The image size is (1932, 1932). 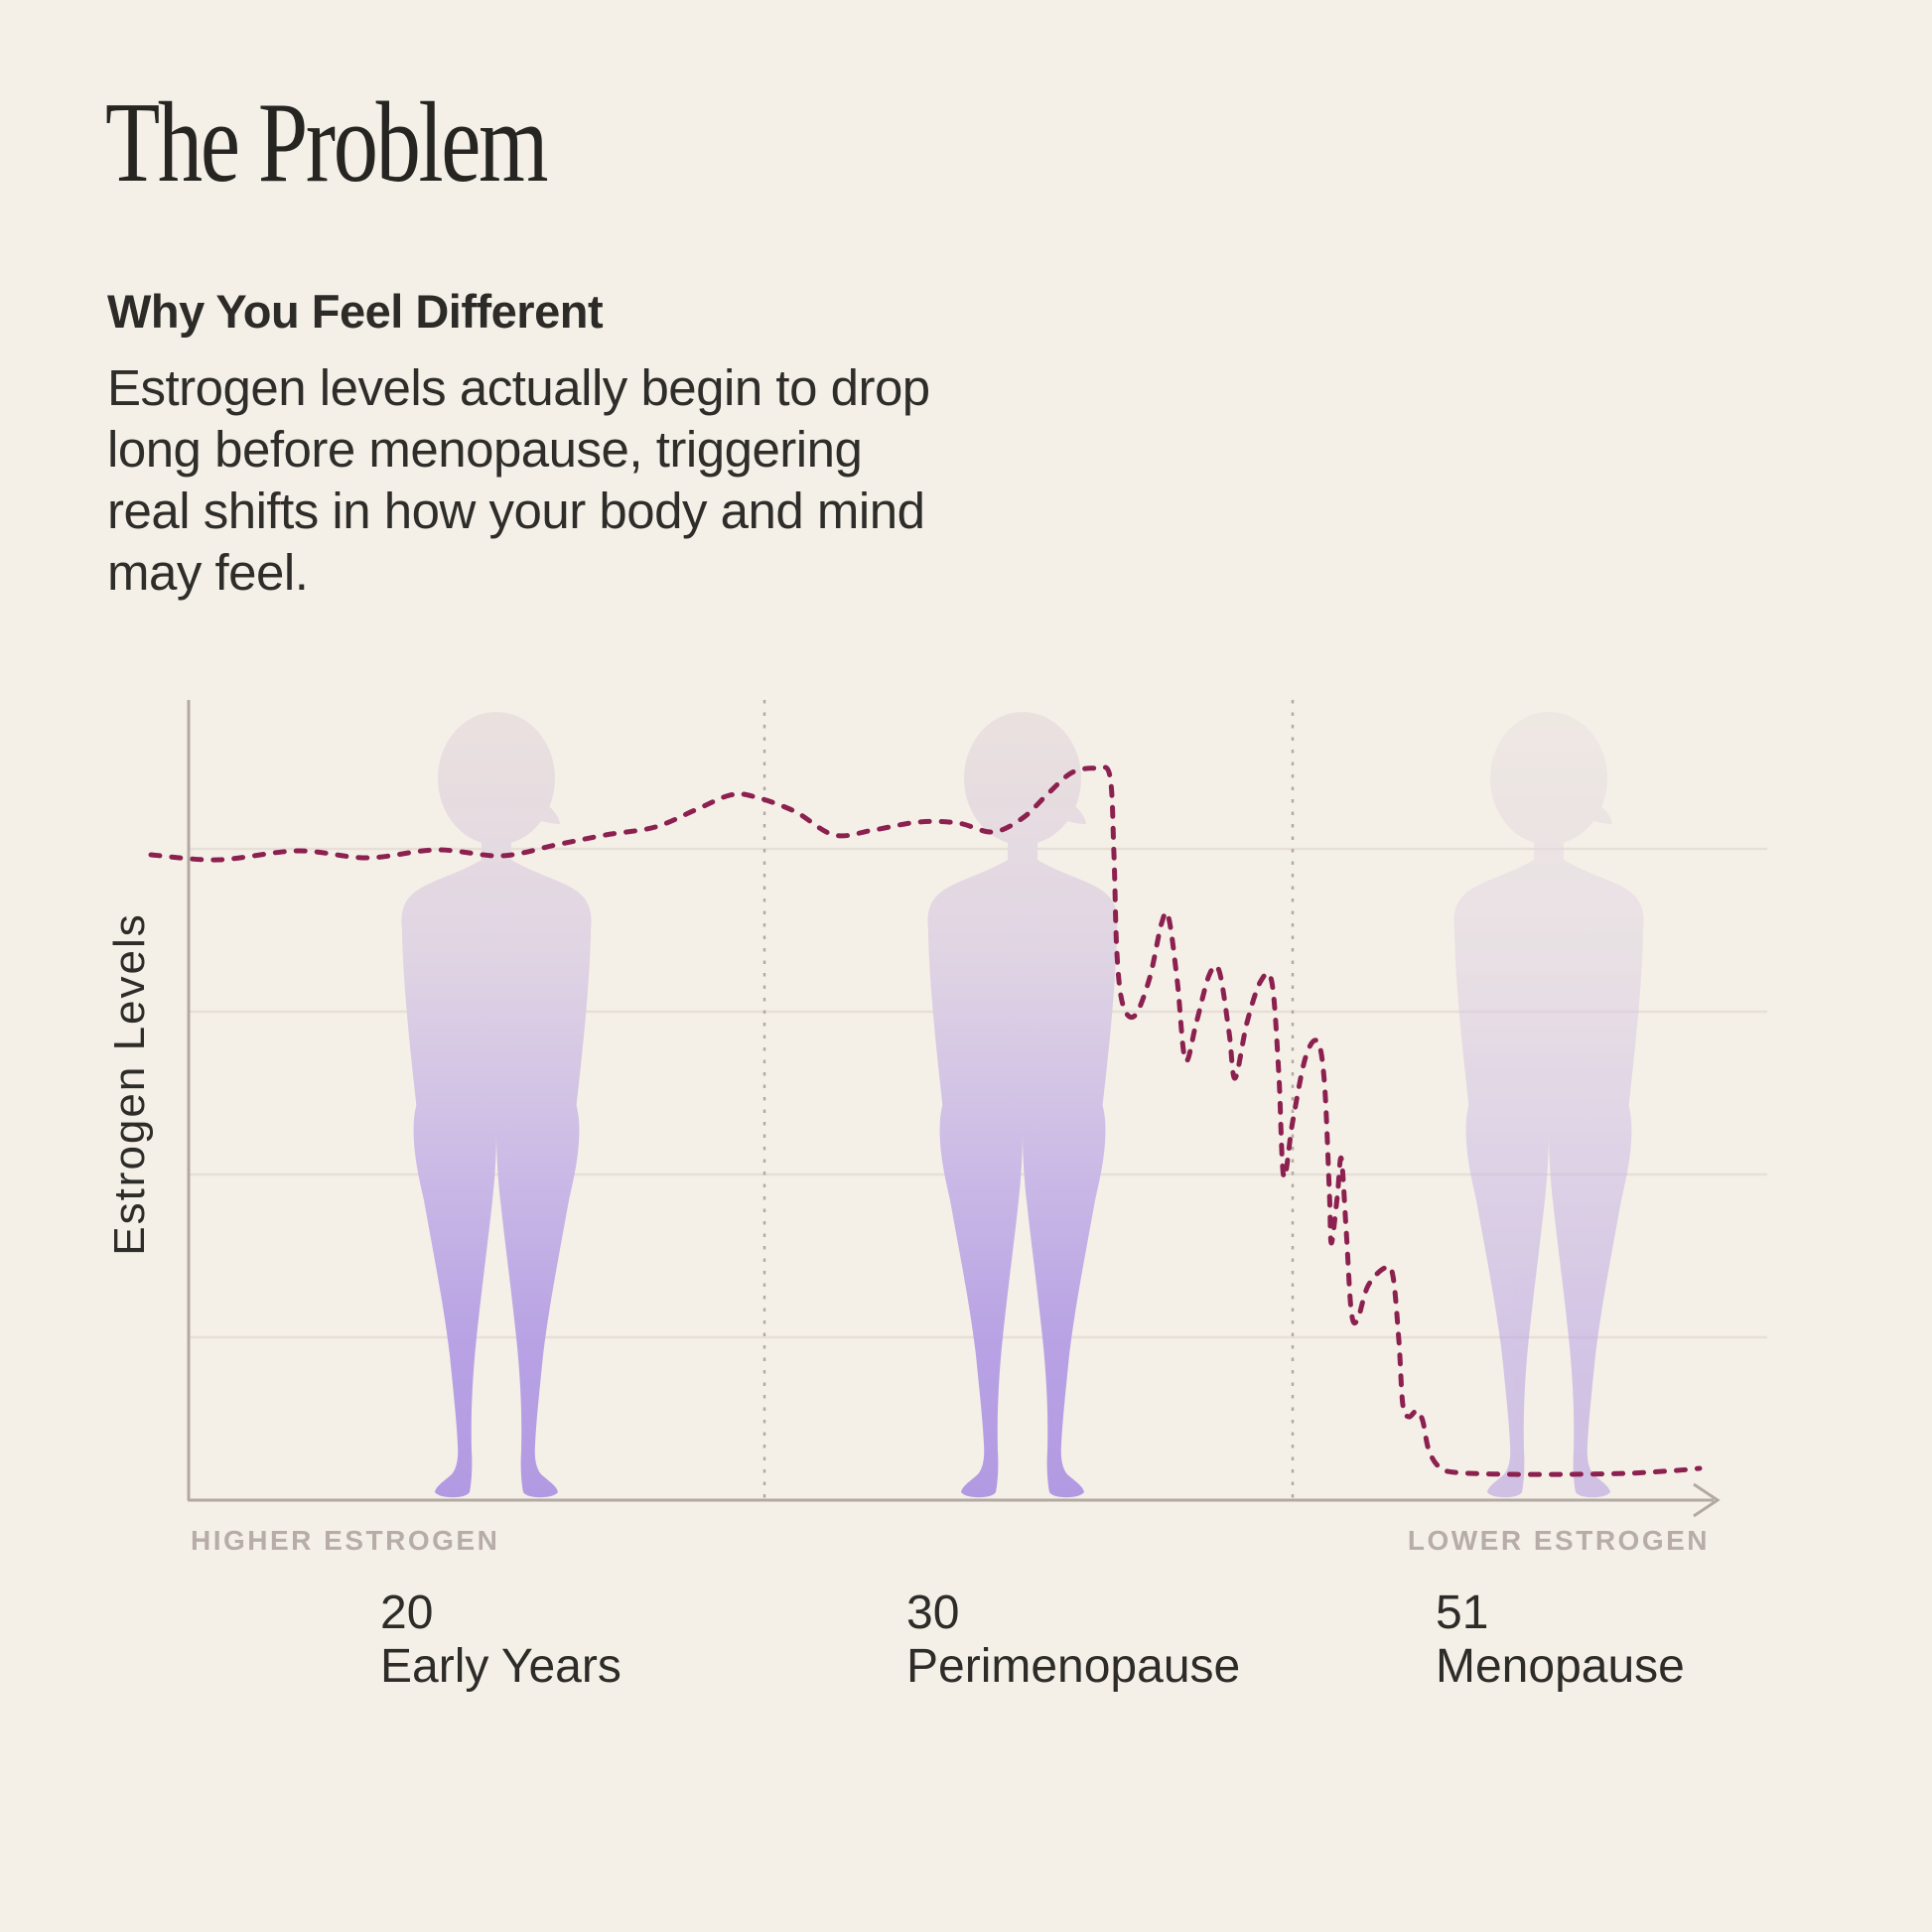 What do you see at coordinates (1462, 1613) in the screenshot?
I see `stage-age: 51` at bounding box center [1462, 1613].